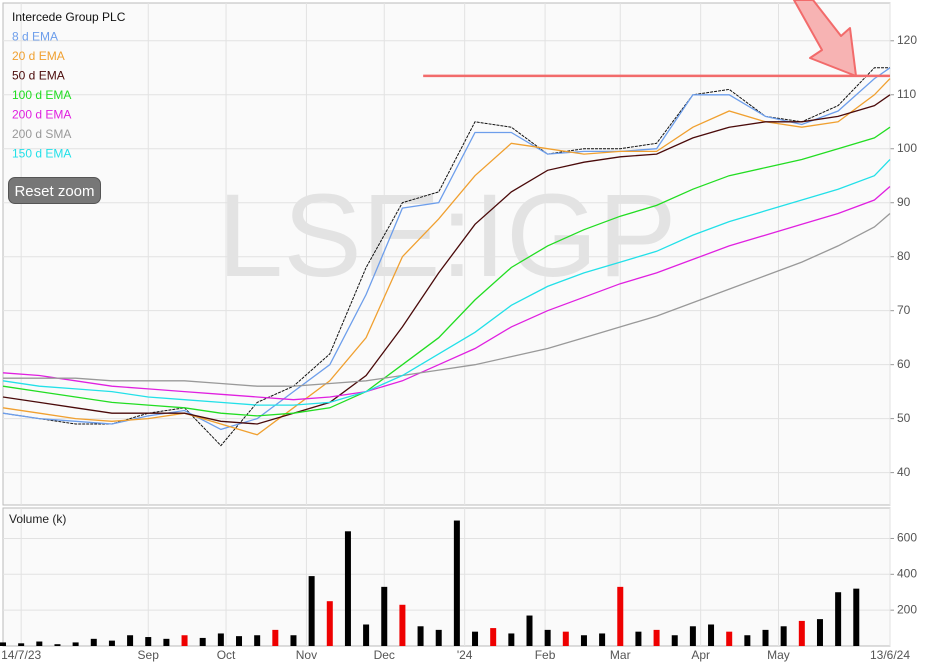 Image resolution: width=930 pixels, height=663 pixels. Describe the element at coordinates (907, 573) in the screenshot. I see `y-tick-label: 400` at that location.